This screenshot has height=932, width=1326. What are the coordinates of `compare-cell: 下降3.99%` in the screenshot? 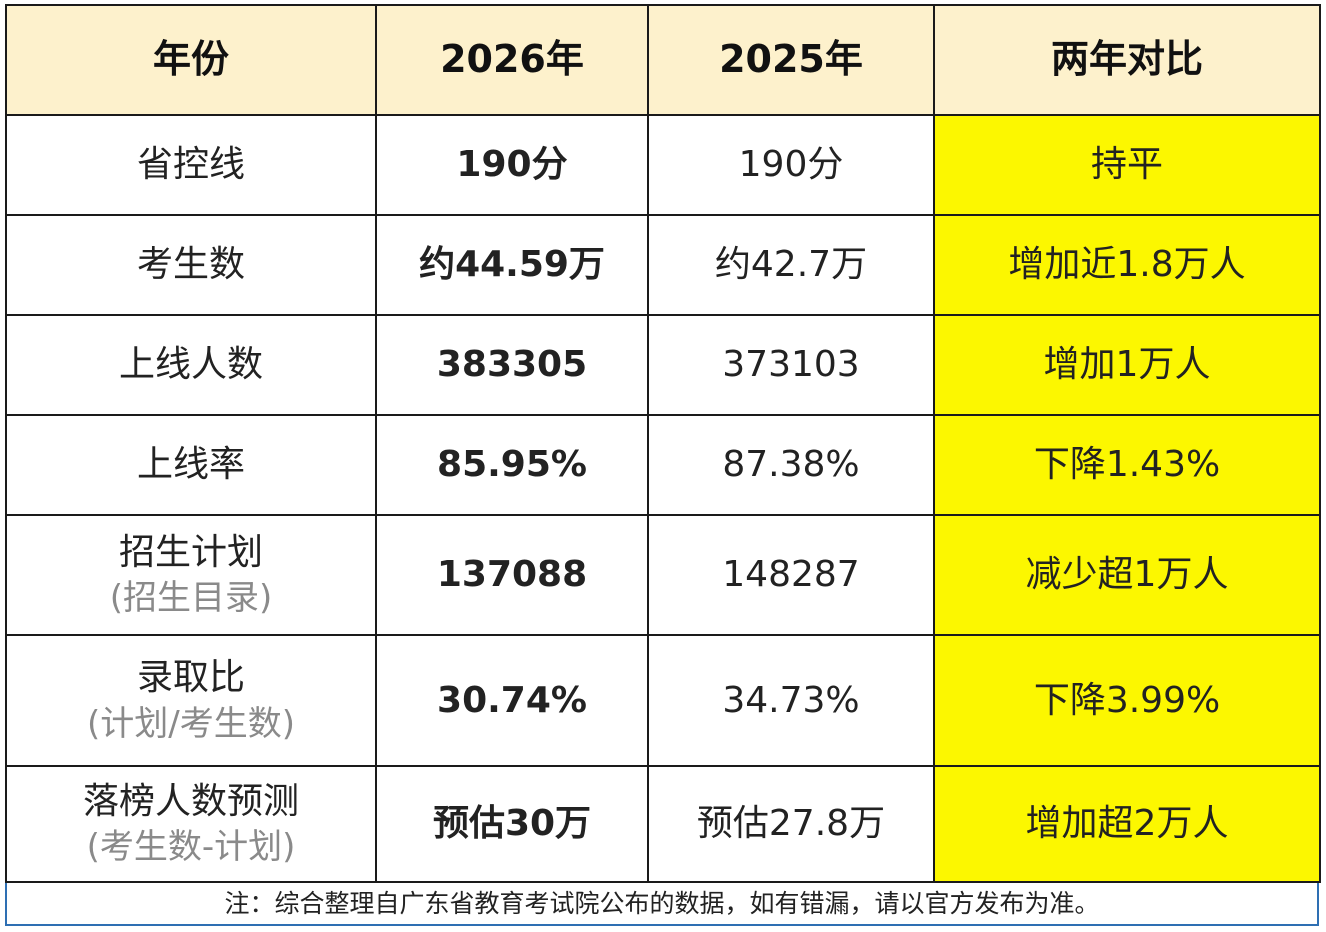 It's located at (1127, 700).